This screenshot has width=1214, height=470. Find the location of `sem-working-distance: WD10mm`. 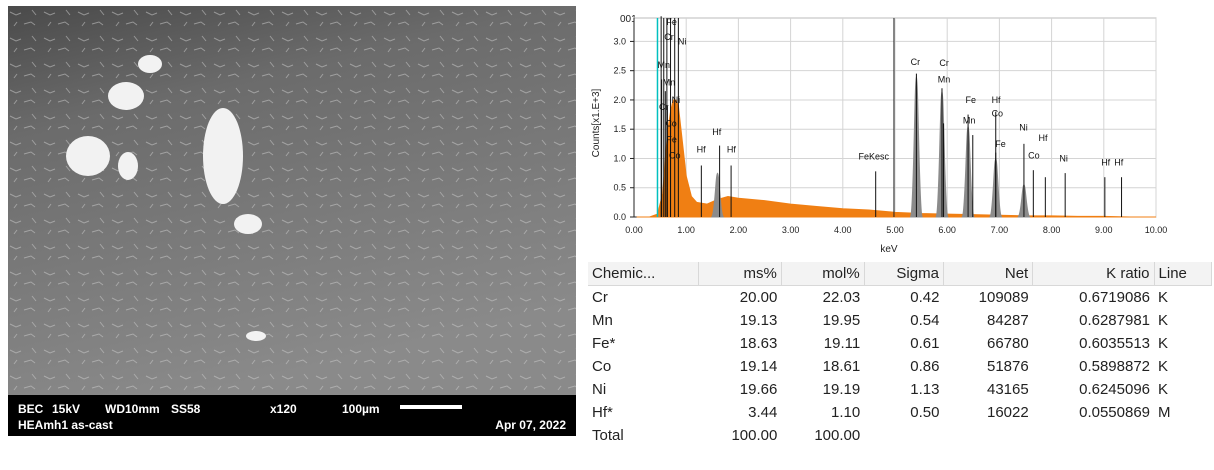

sem-working-distance: WD10mm is located at coordinates (132, 409).